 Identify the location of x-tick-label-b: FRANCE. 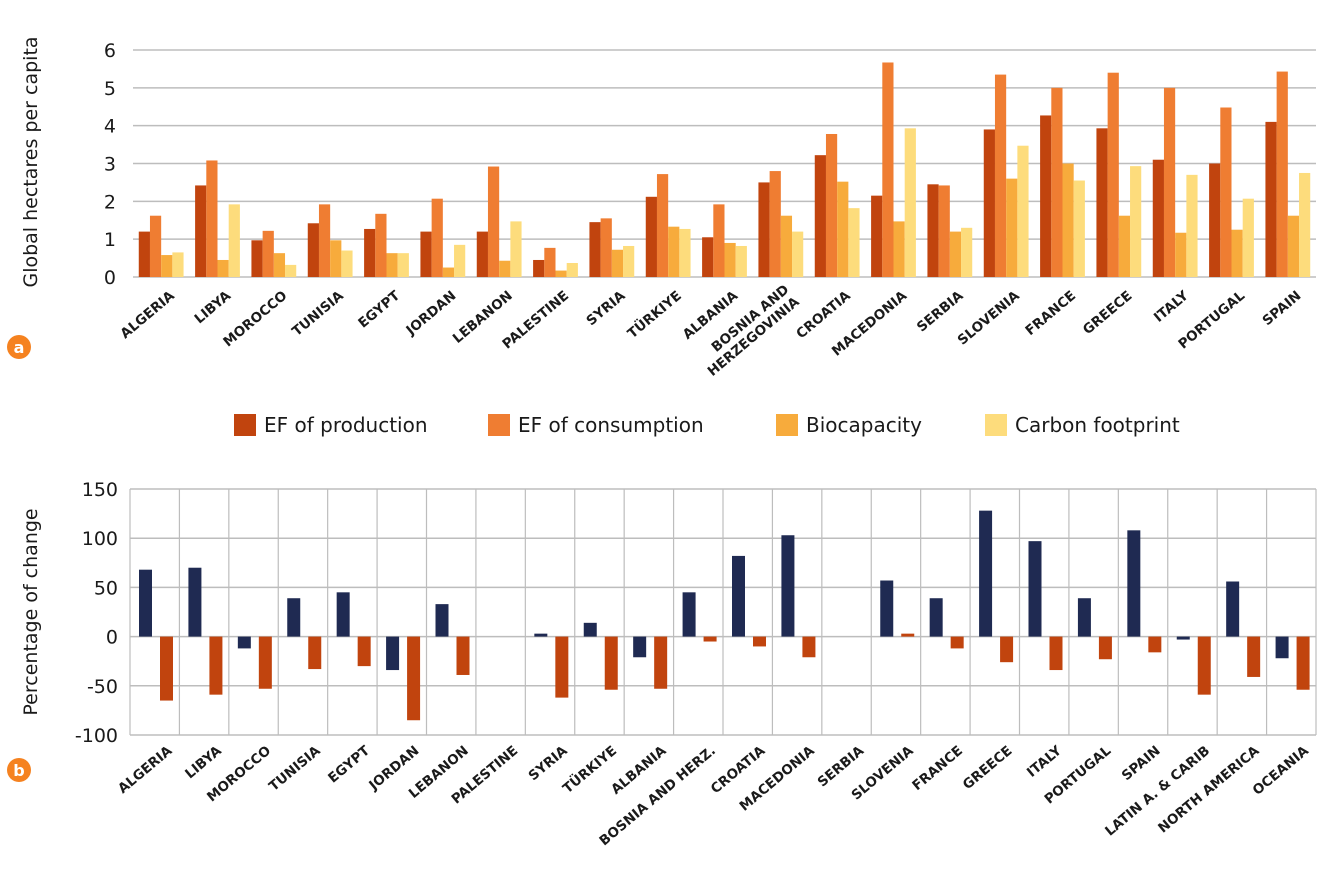
(937, 768).